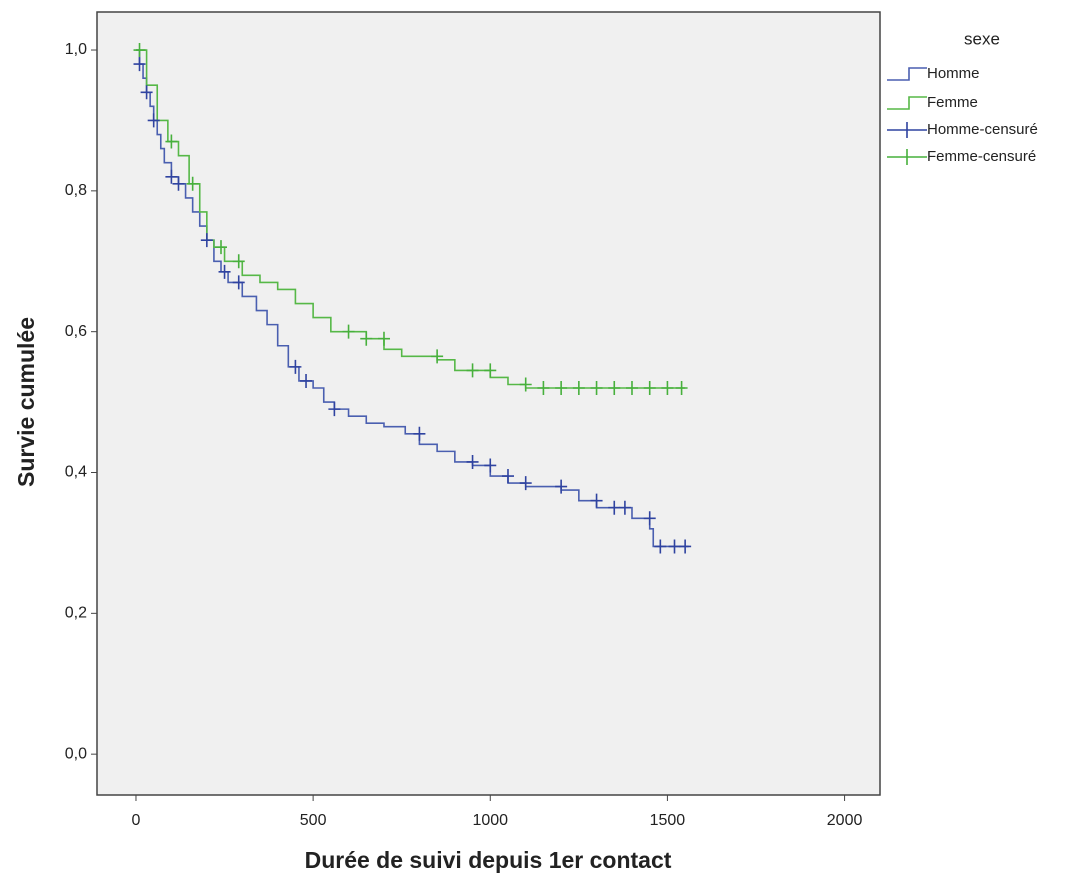  Describe the element at coordinates (490, 820) in the screenshot. I see `x-tick-label: 1000` at that location.